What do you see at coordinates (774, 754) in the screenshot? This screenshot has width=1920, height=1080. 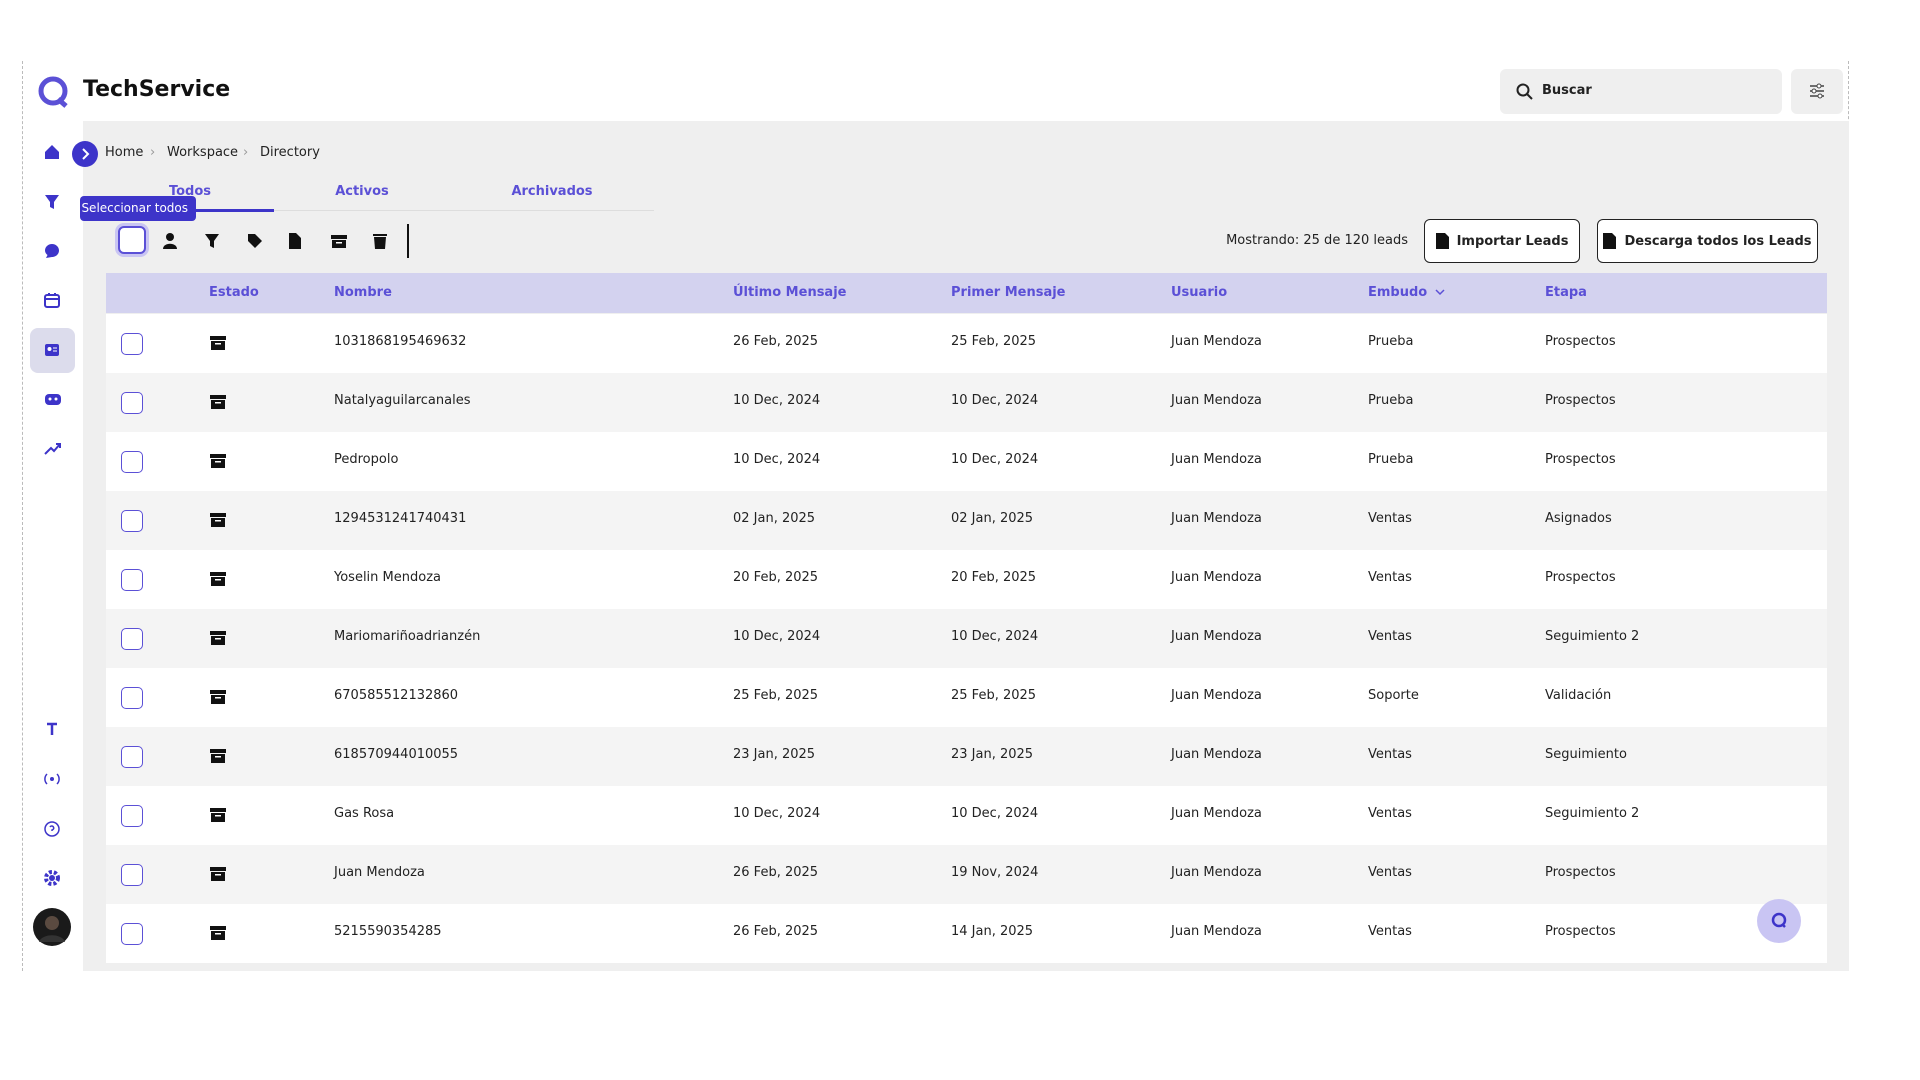 I see `table-cell: 23 Jan, 2025` at bounding box center [774, 754].